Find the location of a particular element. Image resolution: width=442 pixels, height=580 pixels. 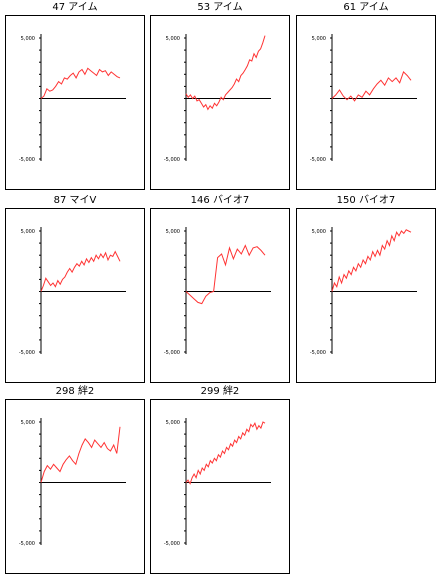

panel-title: 47 アイム is located at coordinates (75, 7).